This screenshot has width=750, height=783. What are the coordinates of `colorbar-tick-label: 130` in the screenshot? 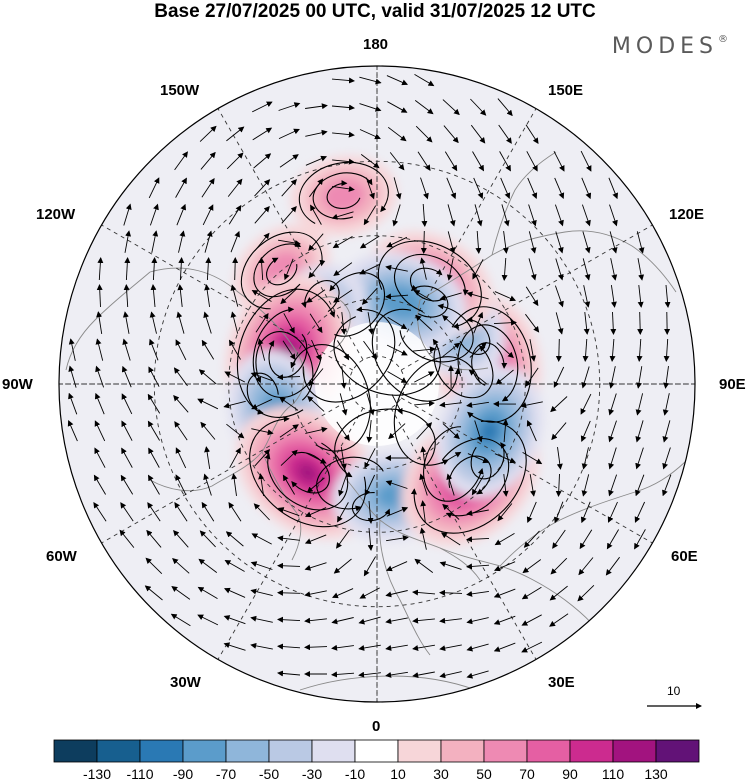 It's located at (656, 774).